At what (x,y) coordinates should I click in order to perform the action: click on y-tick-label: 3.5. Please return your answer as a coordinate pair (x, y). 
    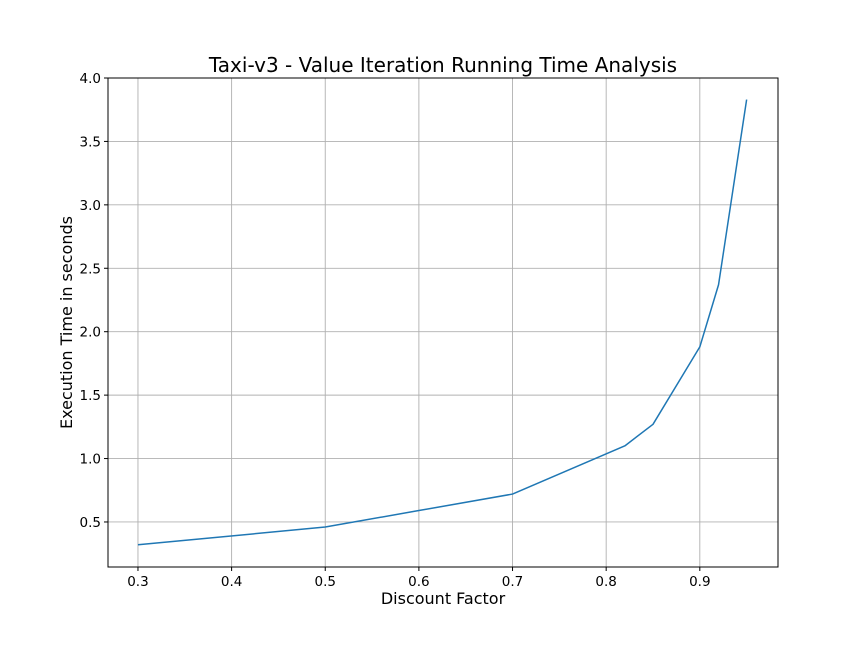
    Looking at the image, I should click on (90, 142).